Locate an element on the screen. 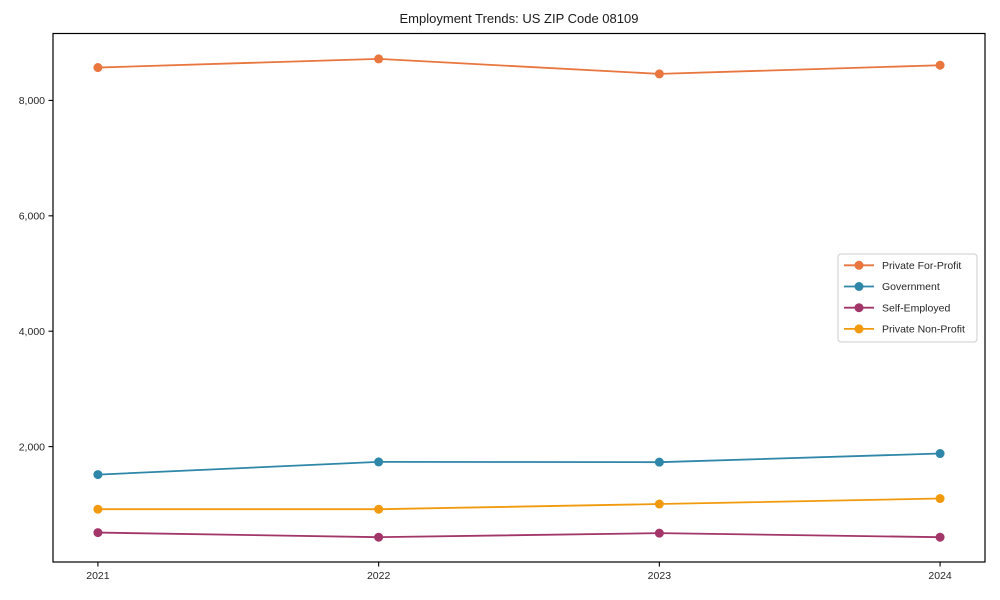  y-tick-label: 2,000 is located at coordinates (32, 447).